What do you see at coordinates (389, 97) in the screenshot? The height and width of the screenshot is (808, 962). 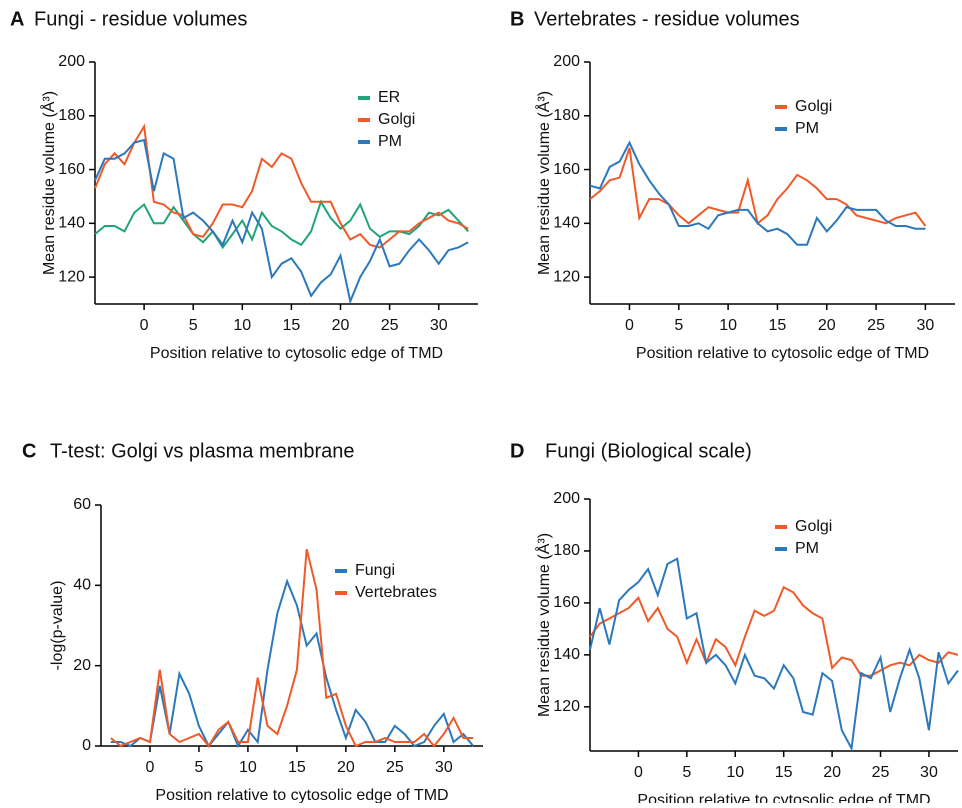 I see `legend-label: ER` at bounding box center [389, 97].